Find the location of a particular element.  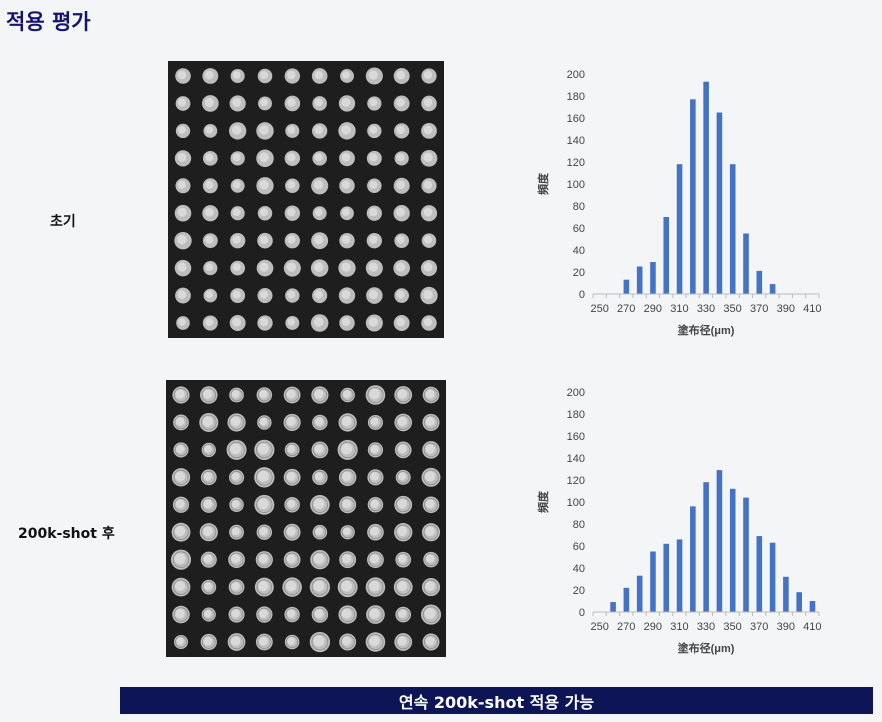

conclusion-banner: 연속 200k-shot 적용 가능 is located at coordinates (496, 700).